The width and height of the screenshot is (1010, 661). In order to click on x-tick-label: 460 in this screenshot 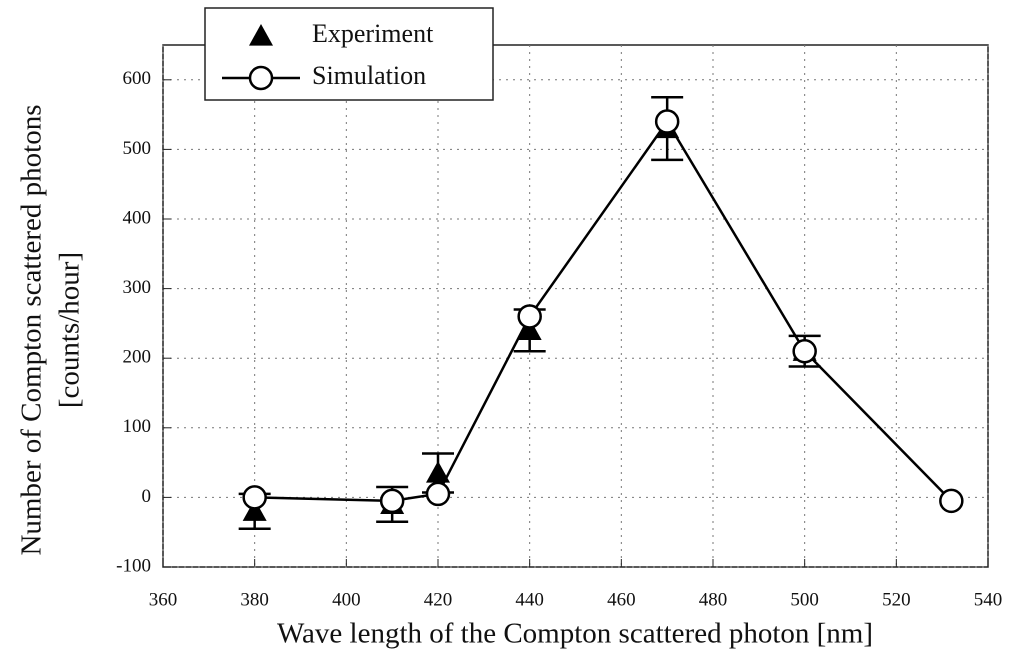, I will do `click(621, 599)`.